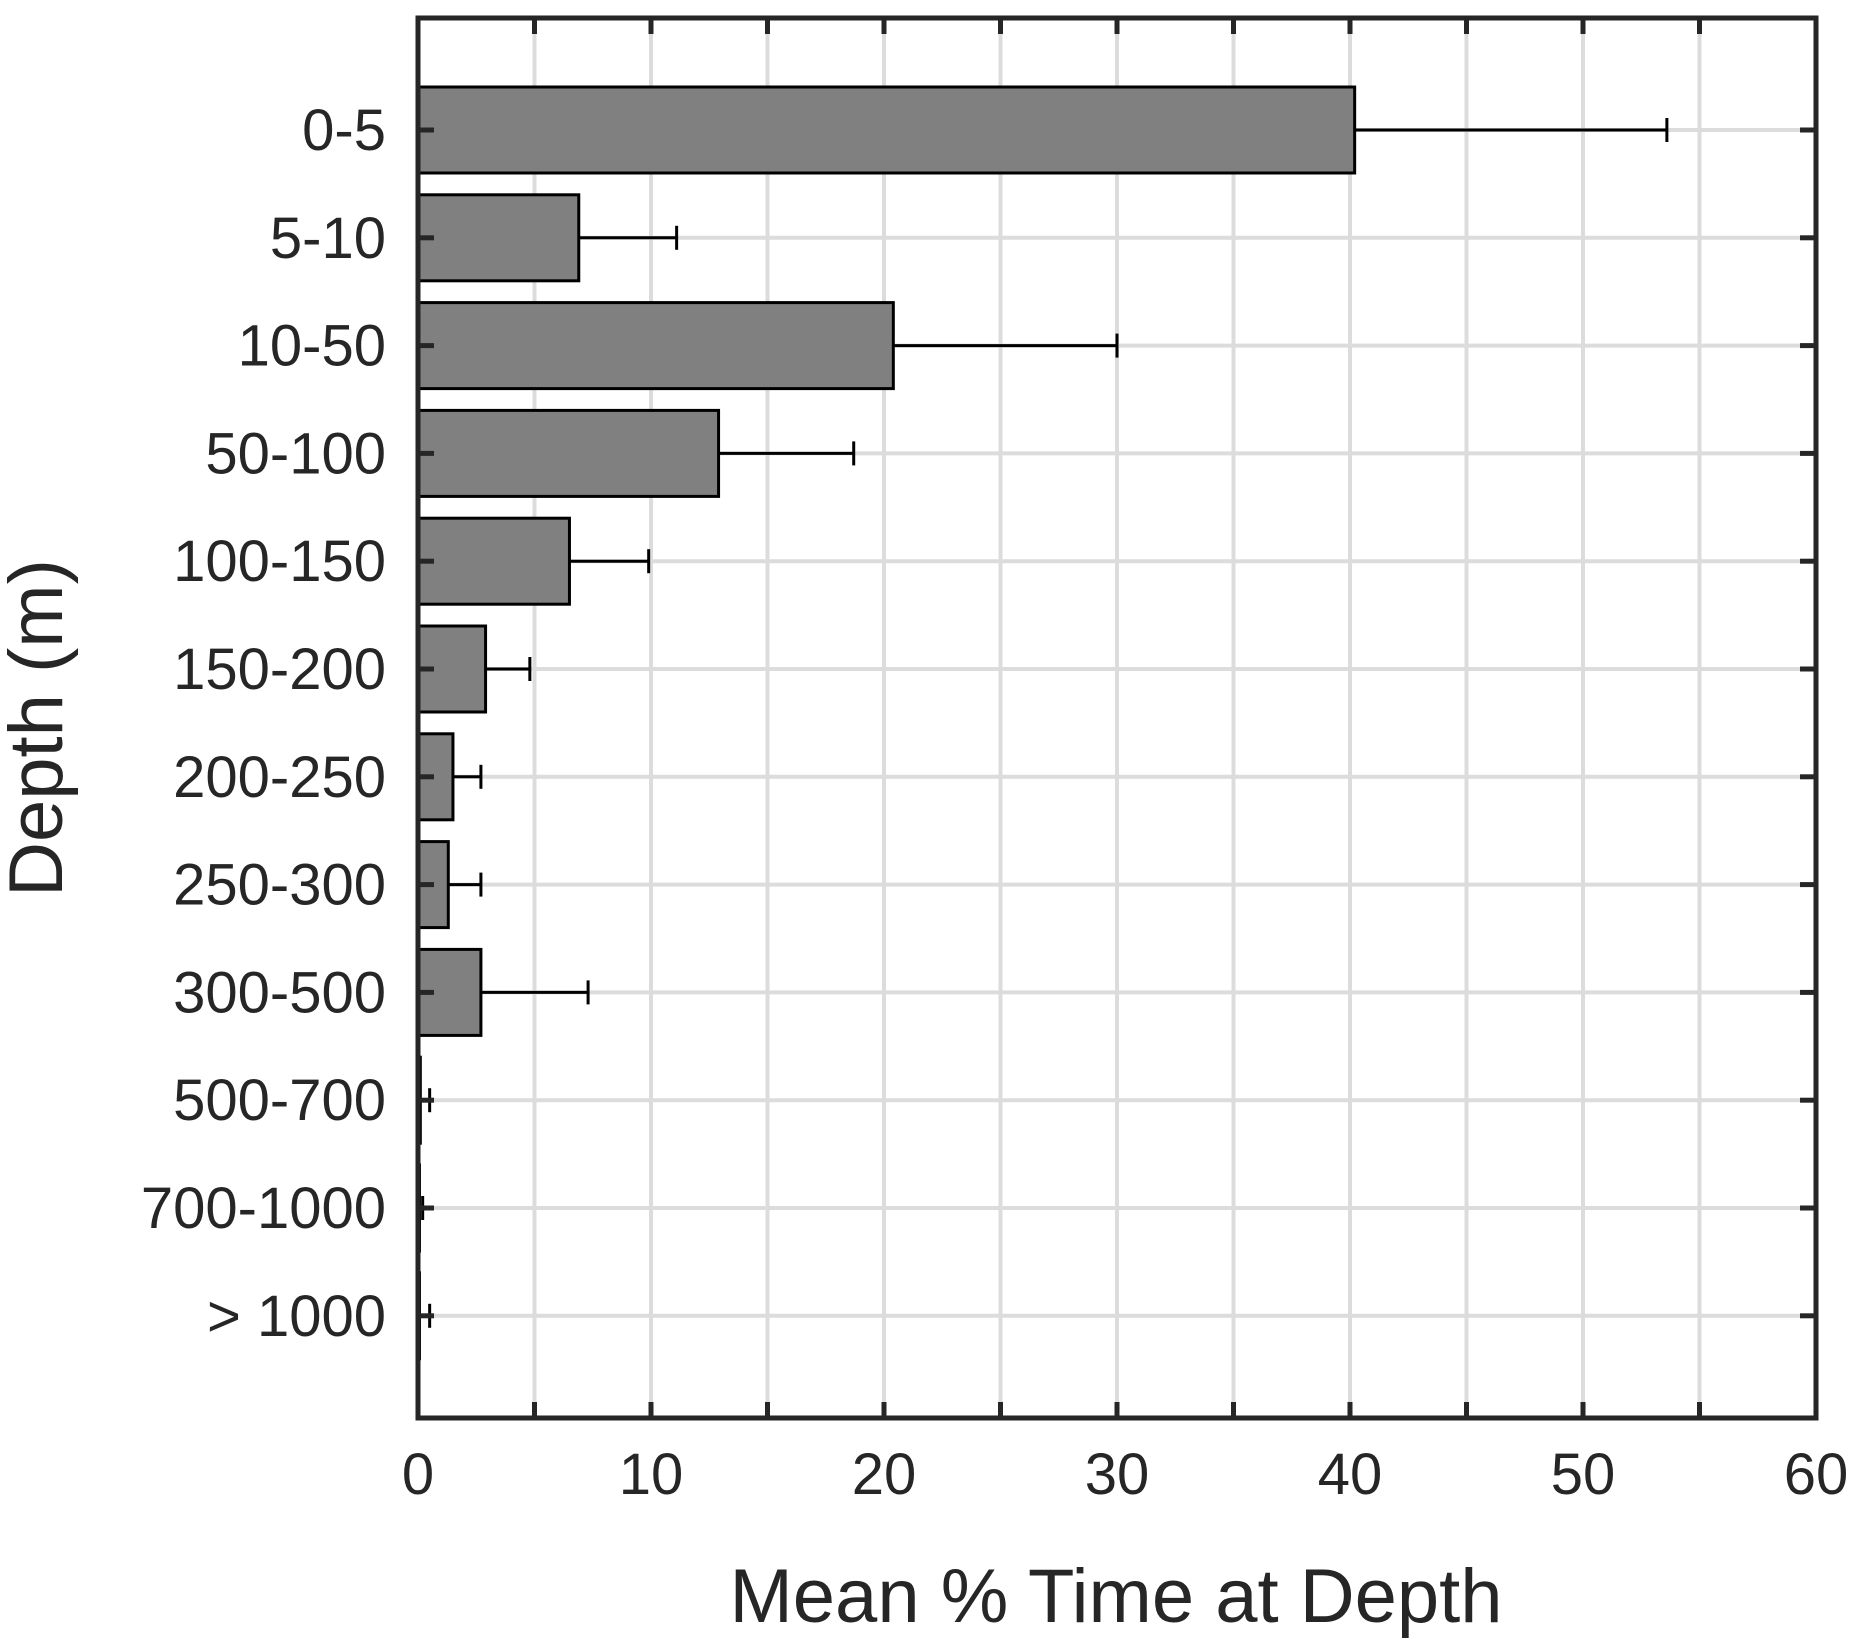 The height and width of the screenshot is (1641, 1855). Describe the element at coordinates (884, 1474) in the screenshot. I see `x-tick-label-20: 20` at that location.